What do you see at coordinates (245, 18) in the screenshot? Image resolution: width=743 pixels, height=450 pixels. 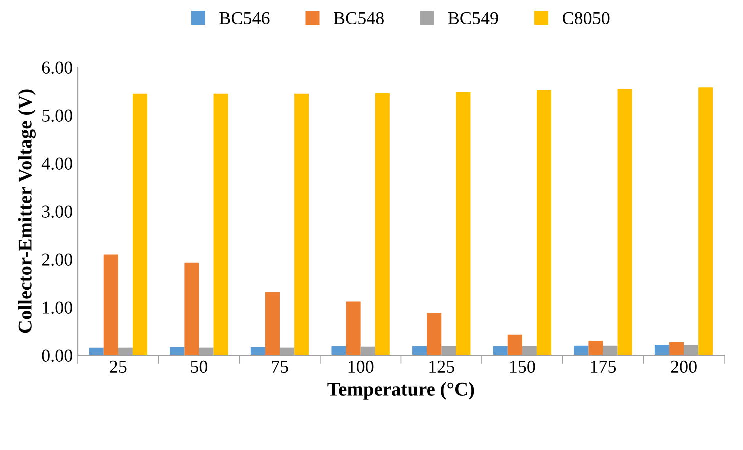 I see `legend-label: BC546` at bounding box center [245, 18].